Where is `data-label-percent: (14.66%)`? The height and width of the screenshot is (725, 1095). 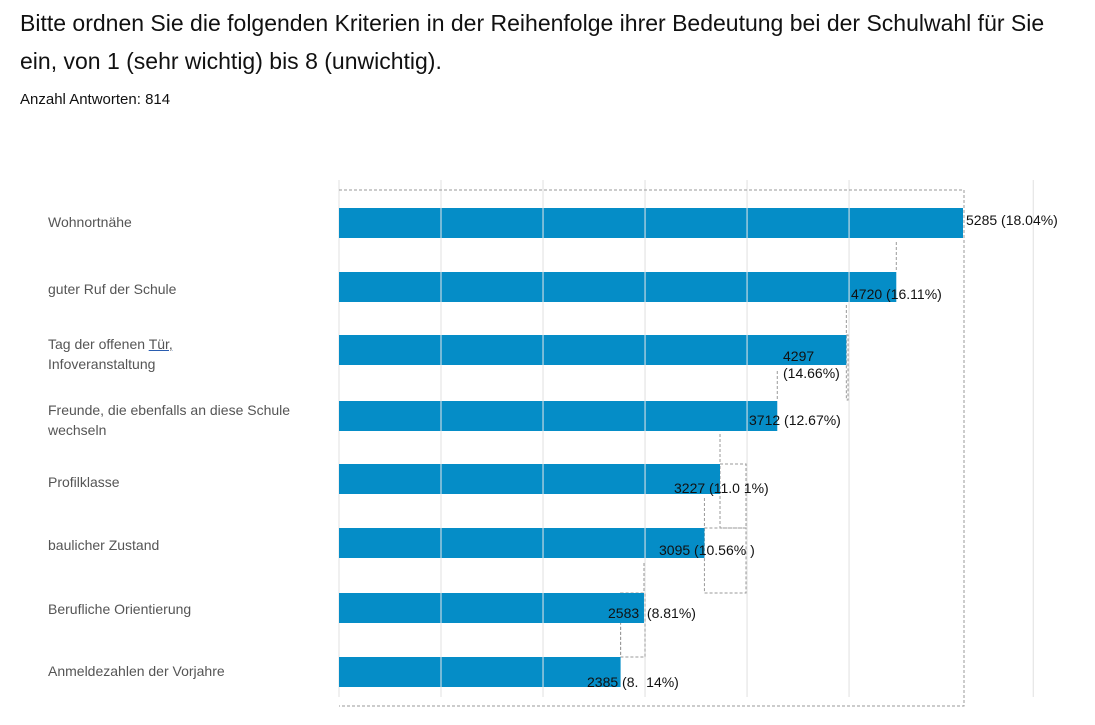 data-label-percent: (14.66%) is located at coordinates (811, 373).